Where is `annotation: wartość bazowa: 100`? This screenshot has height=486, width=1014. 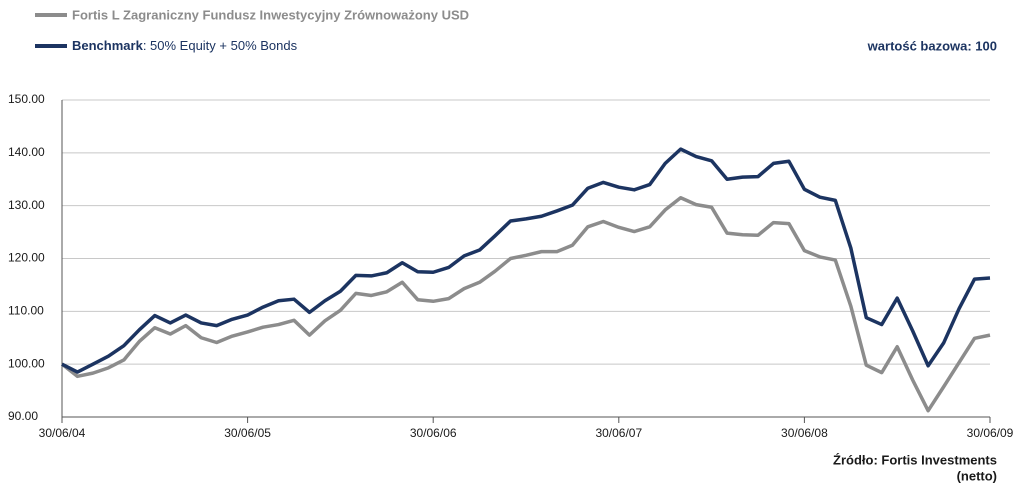 annotation: wartość bazowa: 100 is located at coordinates (932, 45).